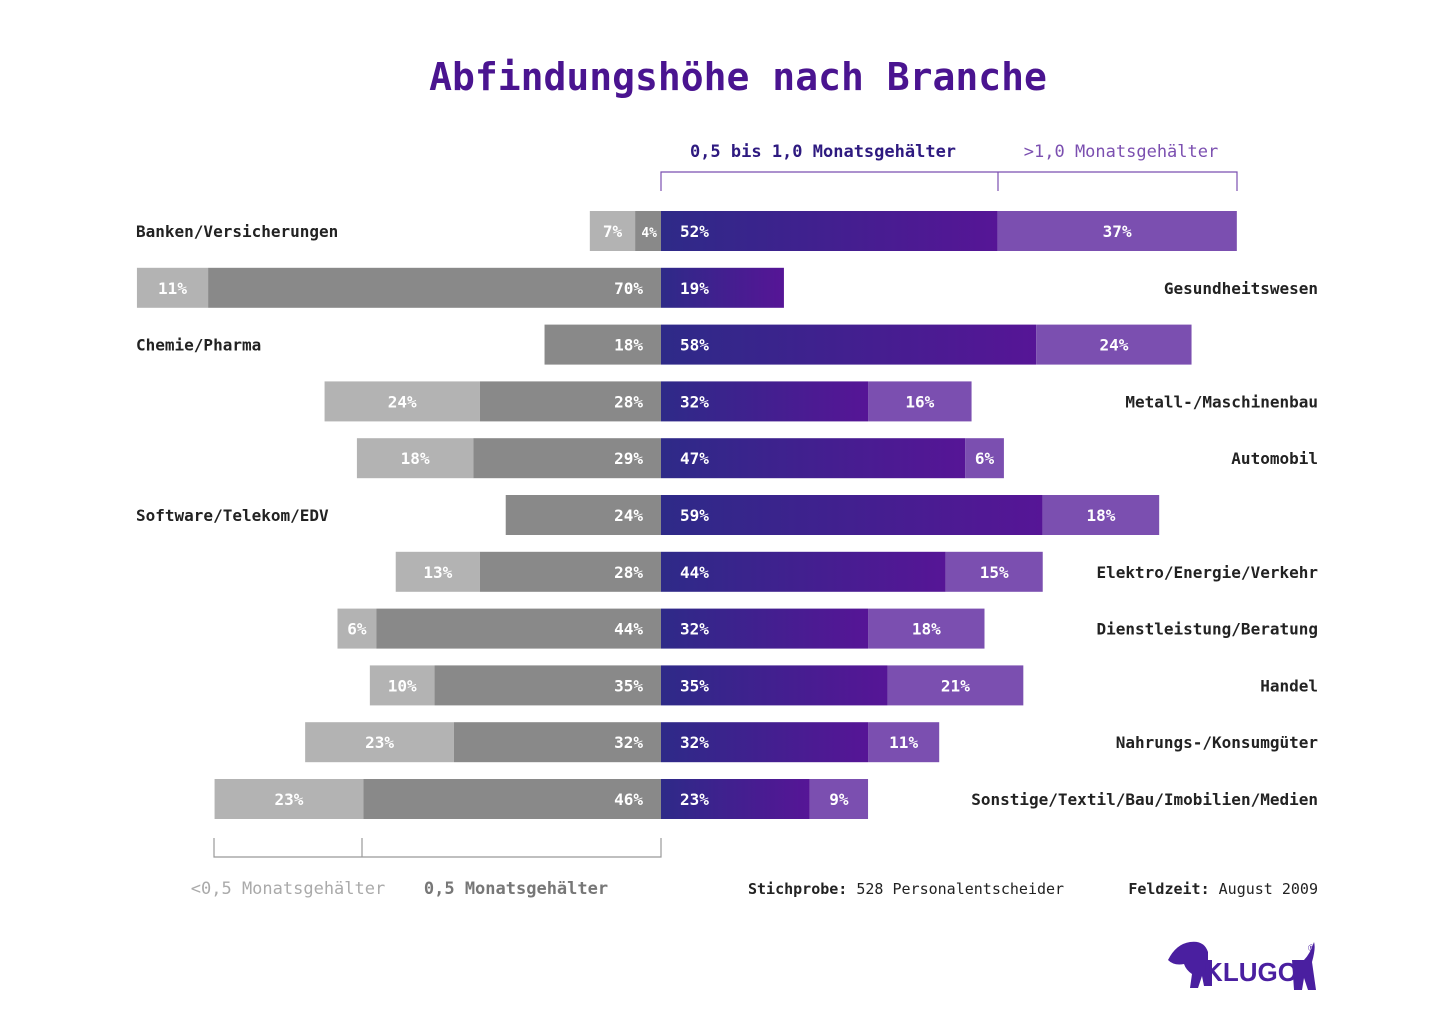 This screenshot has width=1455, height=1024. What do you see at coordinates (738, 77) in the screenshot?
I see `chart-title: Abfindungshöhe nach Branche` at bounding box center [738, 77].